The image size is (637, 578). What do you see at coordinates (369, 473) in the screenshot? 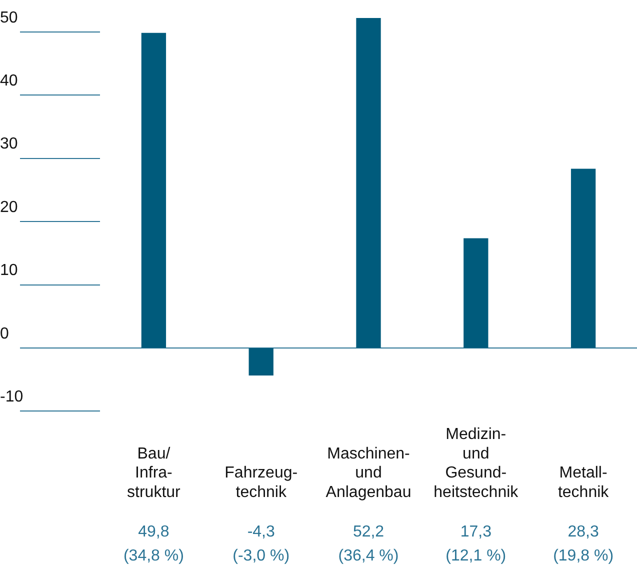
I see `x-tick-label: Maschinen- und Anlagenbau` at bounding box center [369, 473].